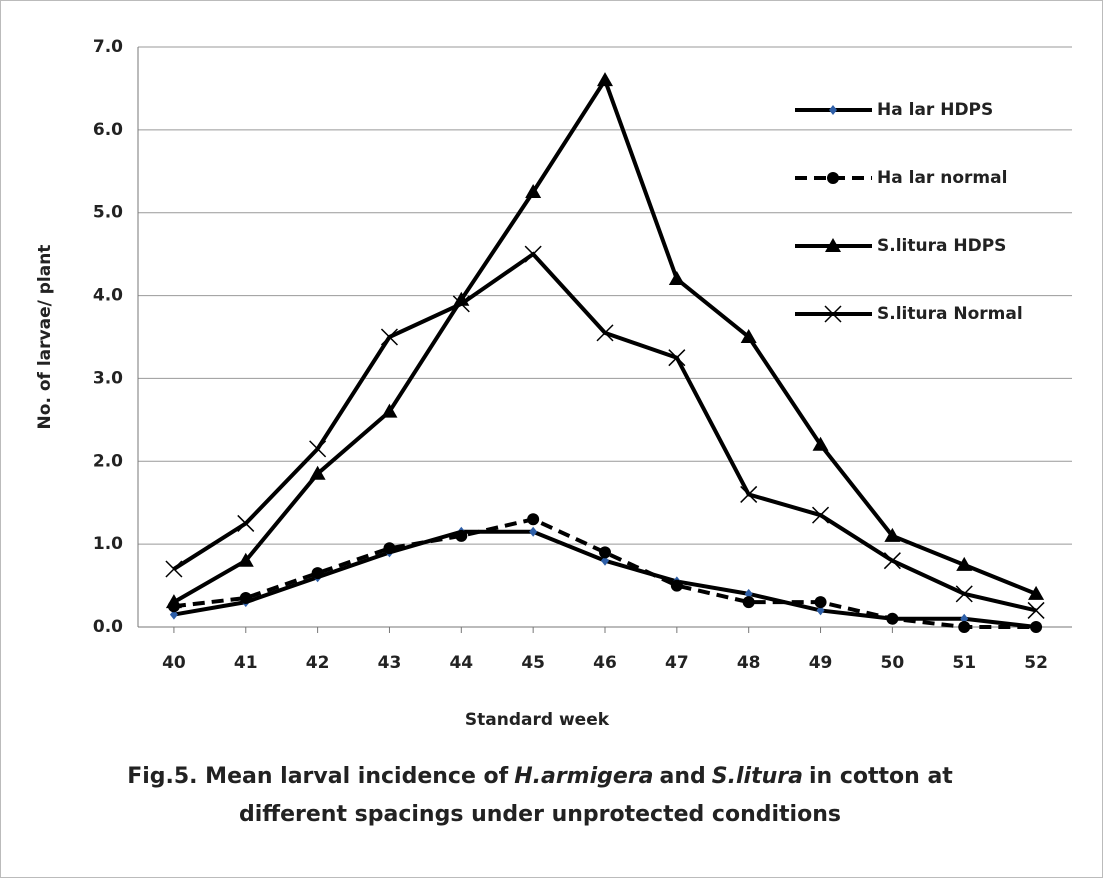 This screenshot has width=1103, height=878. I want to click on x-tick-label: 49, so click(821, 663).